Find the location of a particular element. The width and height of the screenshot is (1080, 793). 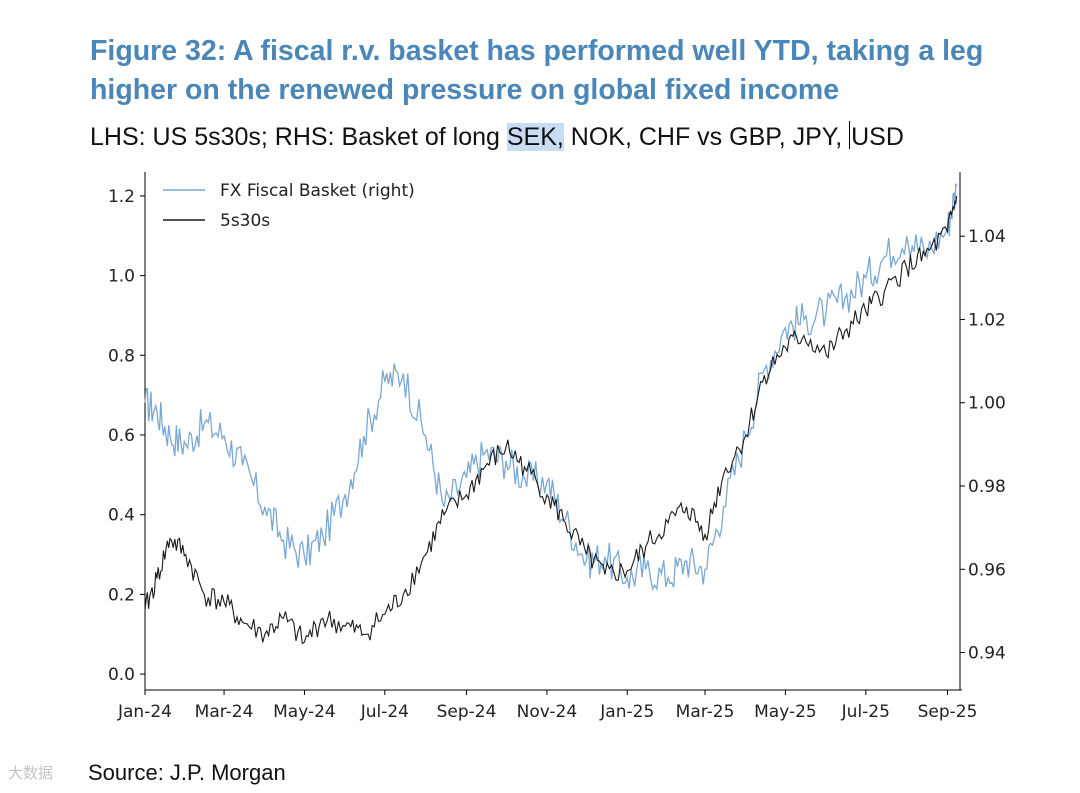

x-tick-label: Mar-25 is located at coordinates (705, 712).